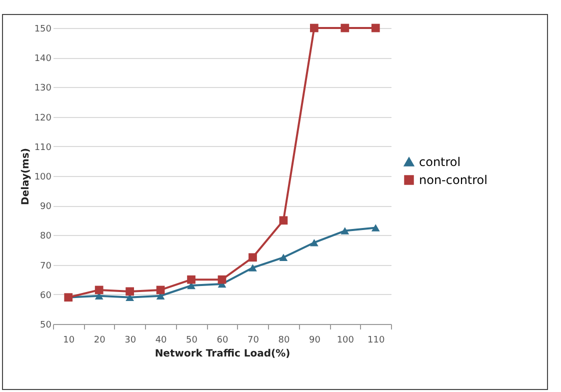  What do you see at coordinates (43, 118) in the screenshot?
I see `y-tick-label: 120` at bounding box center [43, 118].